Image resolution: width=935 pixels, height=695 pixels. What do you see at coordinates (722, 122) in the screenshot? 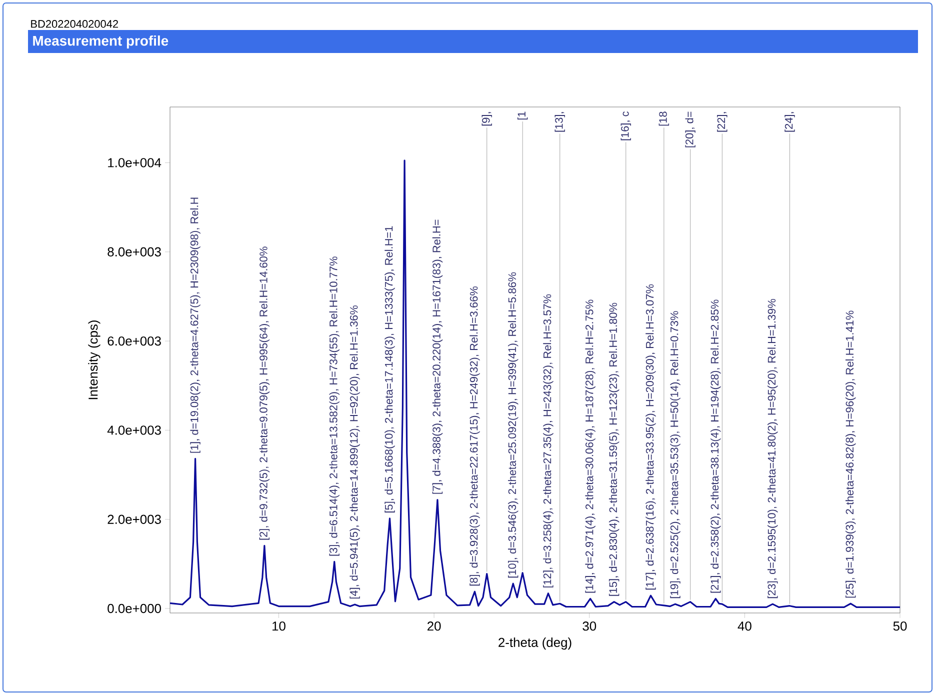
I see `annotation: [22],` at bounding box center [722, 122].